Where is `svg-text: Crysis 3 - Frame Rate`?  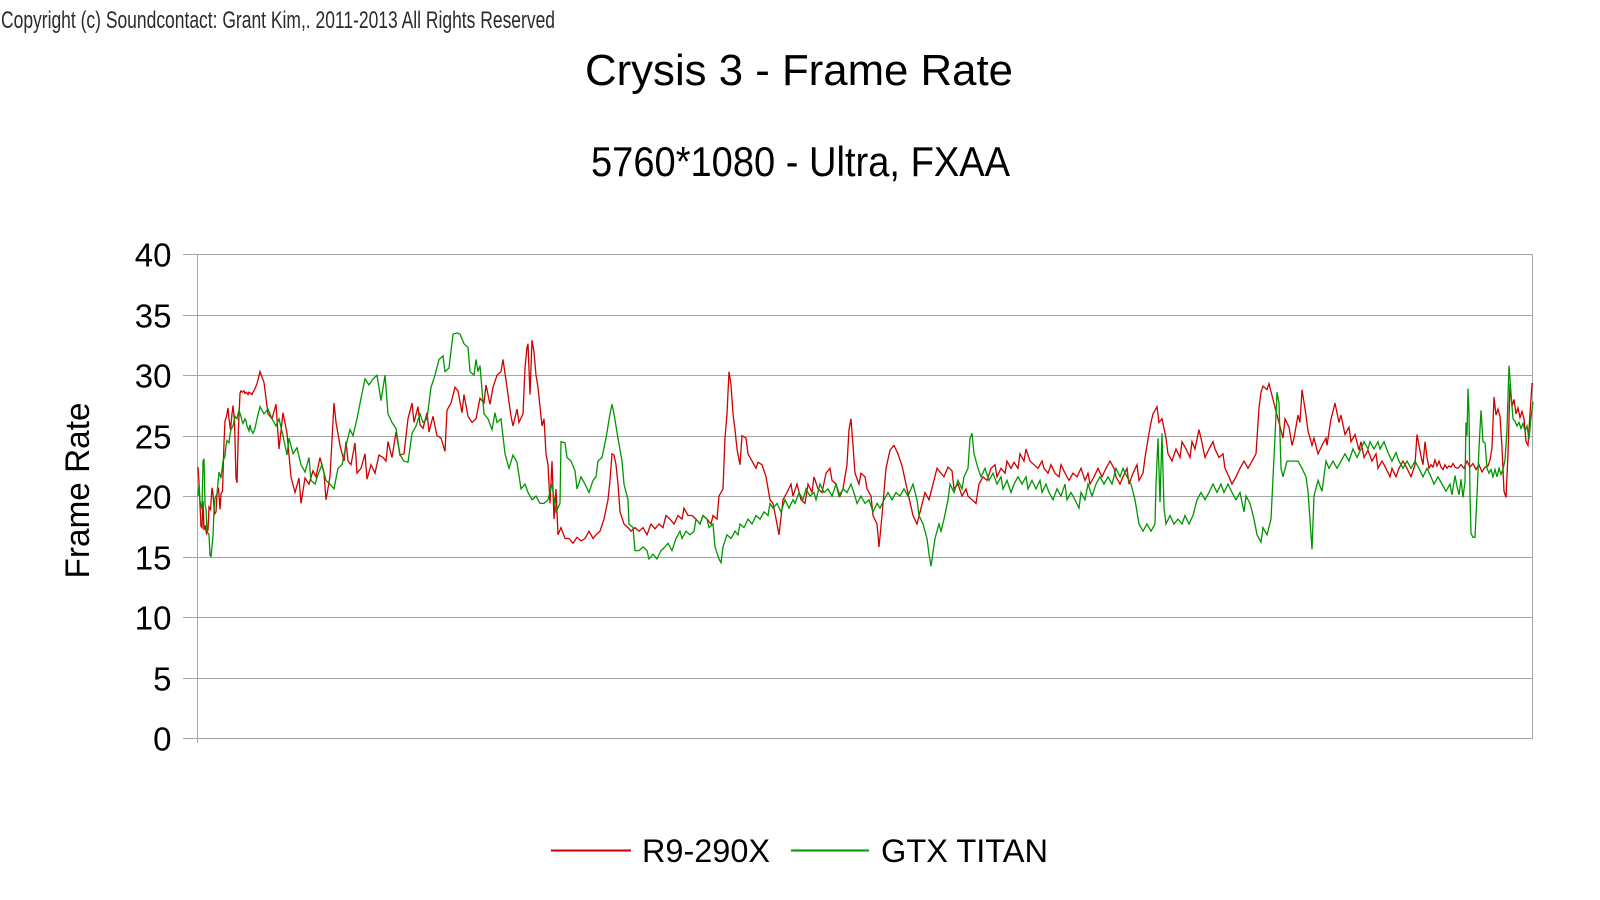
svg-text: Crysis 3 - Frame Rate is located at coordinates (799, 70).